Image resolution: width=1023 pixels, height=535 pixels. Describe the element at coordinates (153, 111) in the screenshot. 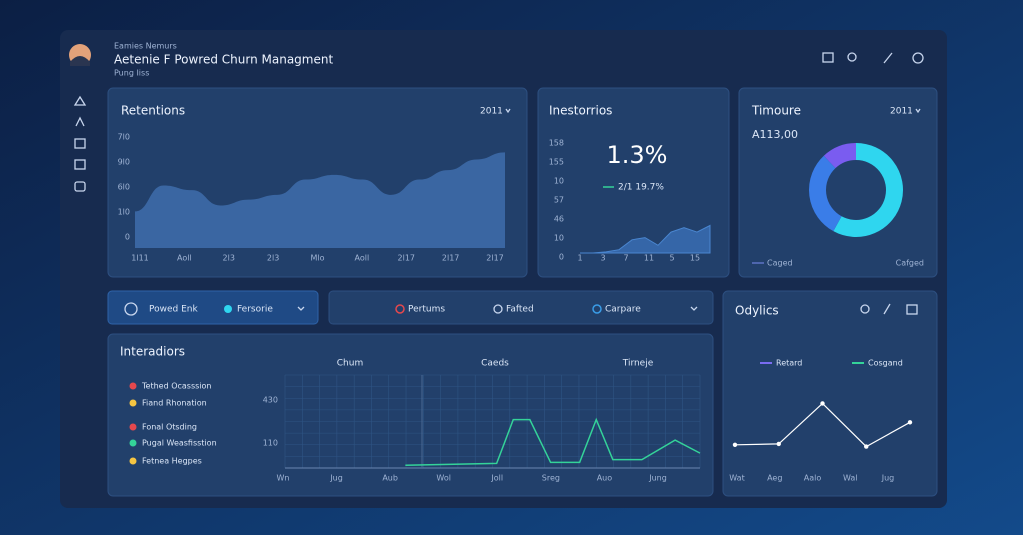

I see `panel-title: Retentions` at that location.